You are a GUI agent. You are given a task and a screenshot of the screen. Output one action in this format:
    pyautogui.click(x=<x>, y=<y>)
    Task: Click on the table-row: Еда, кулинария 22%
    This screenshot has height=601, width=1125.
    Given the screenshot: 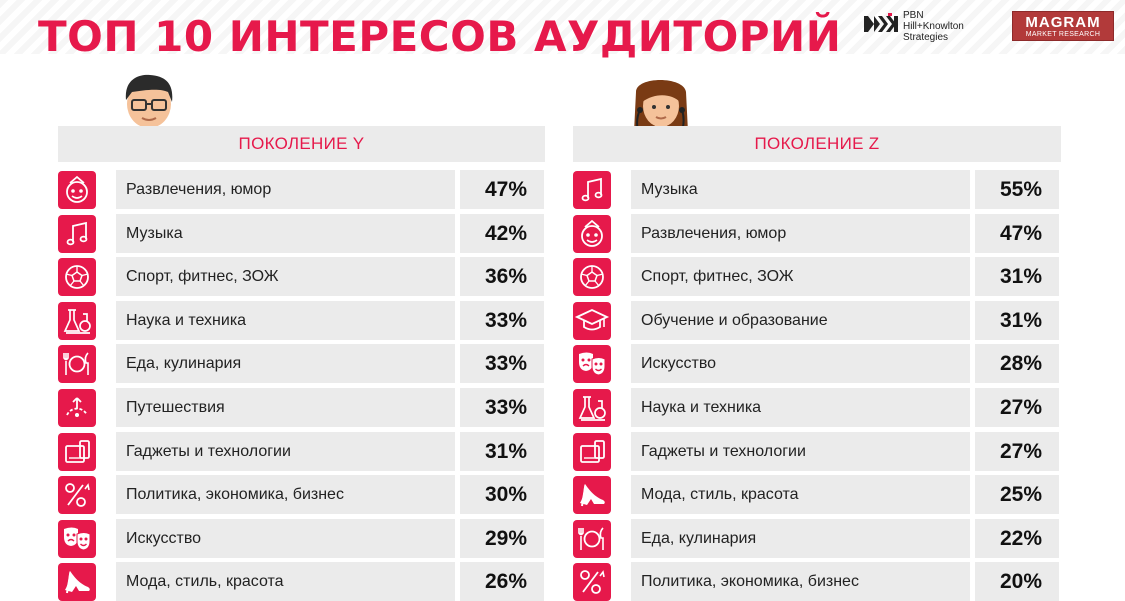 What is the action you would take?
    pyautogui.click(x=816, y=538)
    